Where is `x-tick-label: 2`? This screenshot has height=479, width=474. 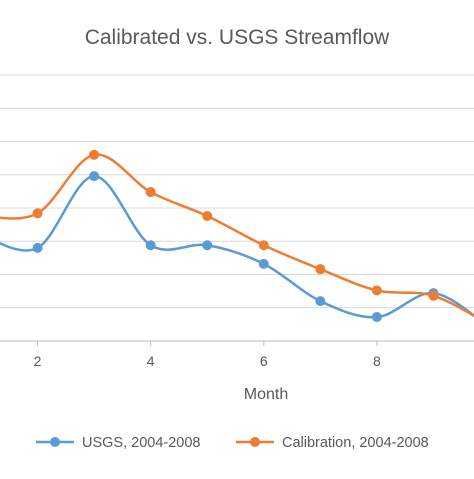 x-tick-label: 2 is located at coordinates (38, 361).